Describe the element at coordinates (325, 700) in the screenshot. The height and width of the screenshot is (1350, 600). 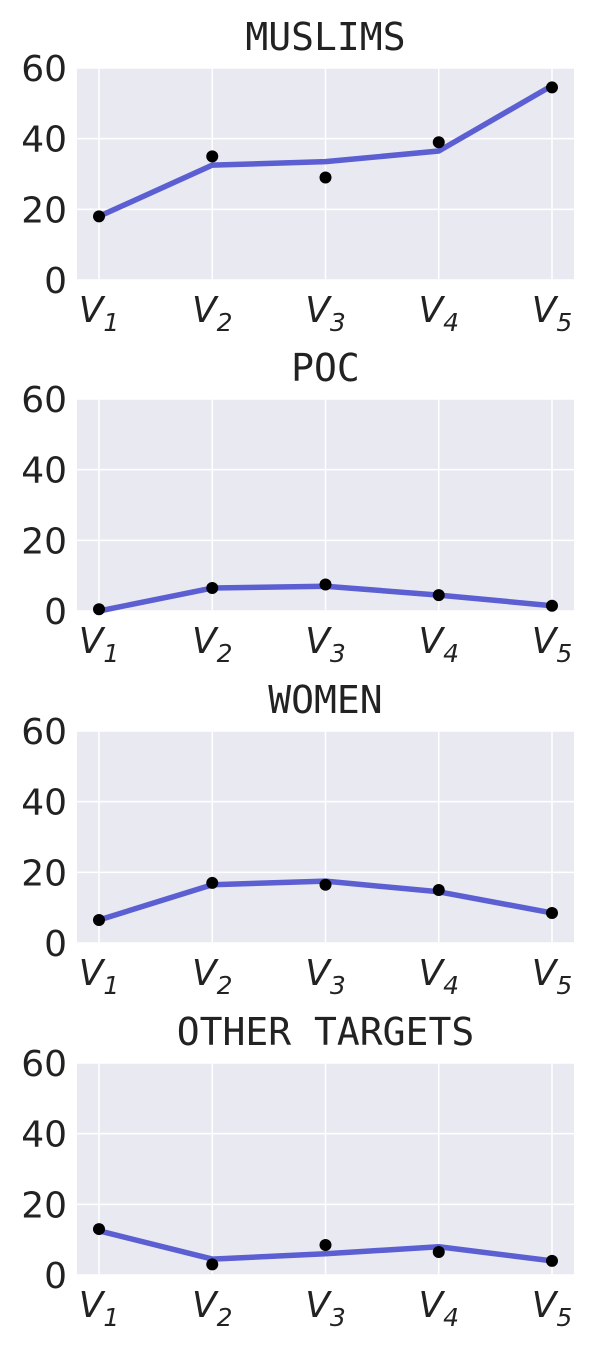
I see `panel-title: WOMEN` at that location.